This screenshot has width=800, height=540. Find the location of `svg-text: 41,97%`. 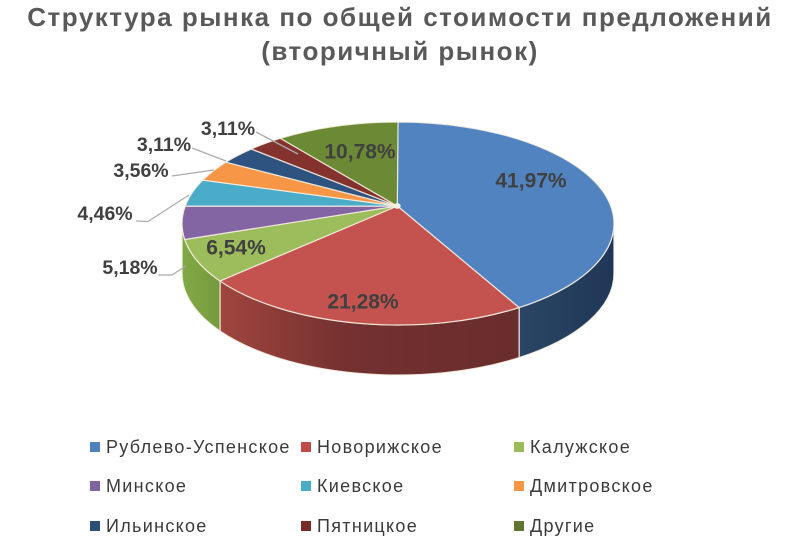

svg-text: 41,97% is located at coordinates (531, 180).